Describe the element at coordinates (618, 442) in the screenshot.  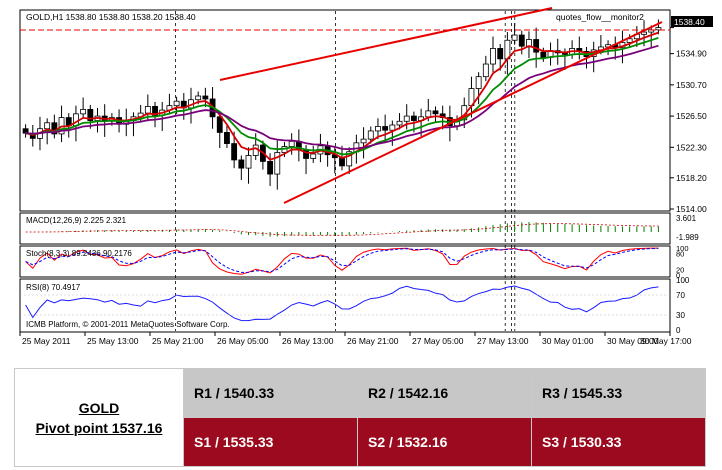
I see `support-s3: S3 / 1530.33` at that location.